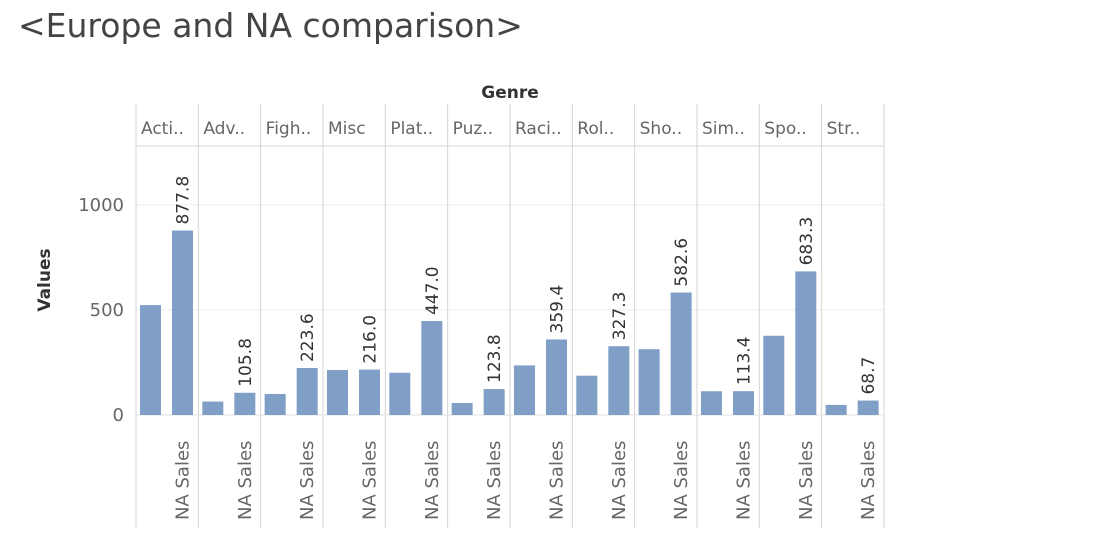 Image resolution: width=1106 pixels, height=560 pixels. What do you see at coordinates (682, 262) in the screenshot?
I see `bar-value-label: 582.6` at bounding box center [682, 262].